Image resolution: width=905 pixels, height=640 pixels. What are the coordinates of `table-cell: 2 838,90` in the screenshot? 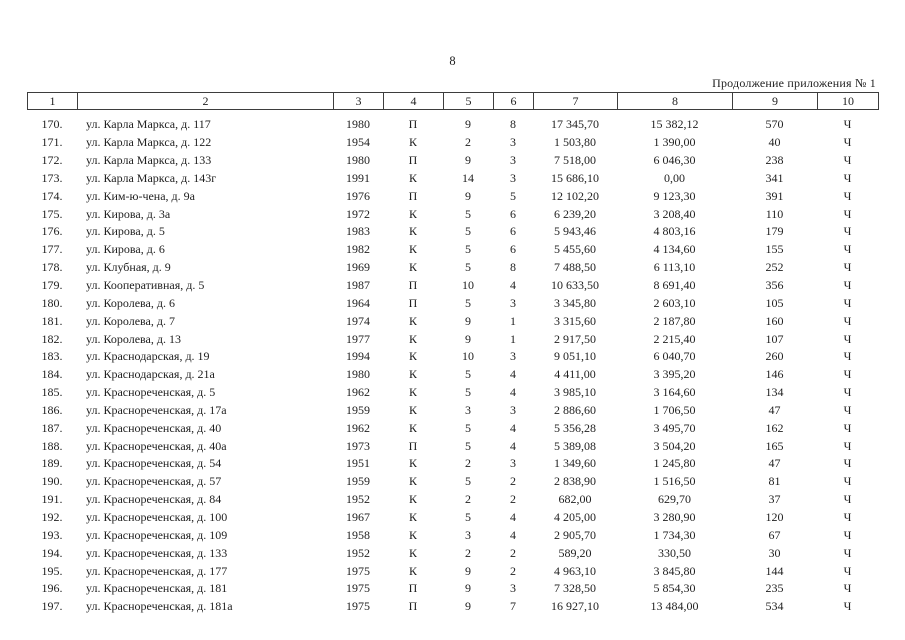 It's located at (575, 481).